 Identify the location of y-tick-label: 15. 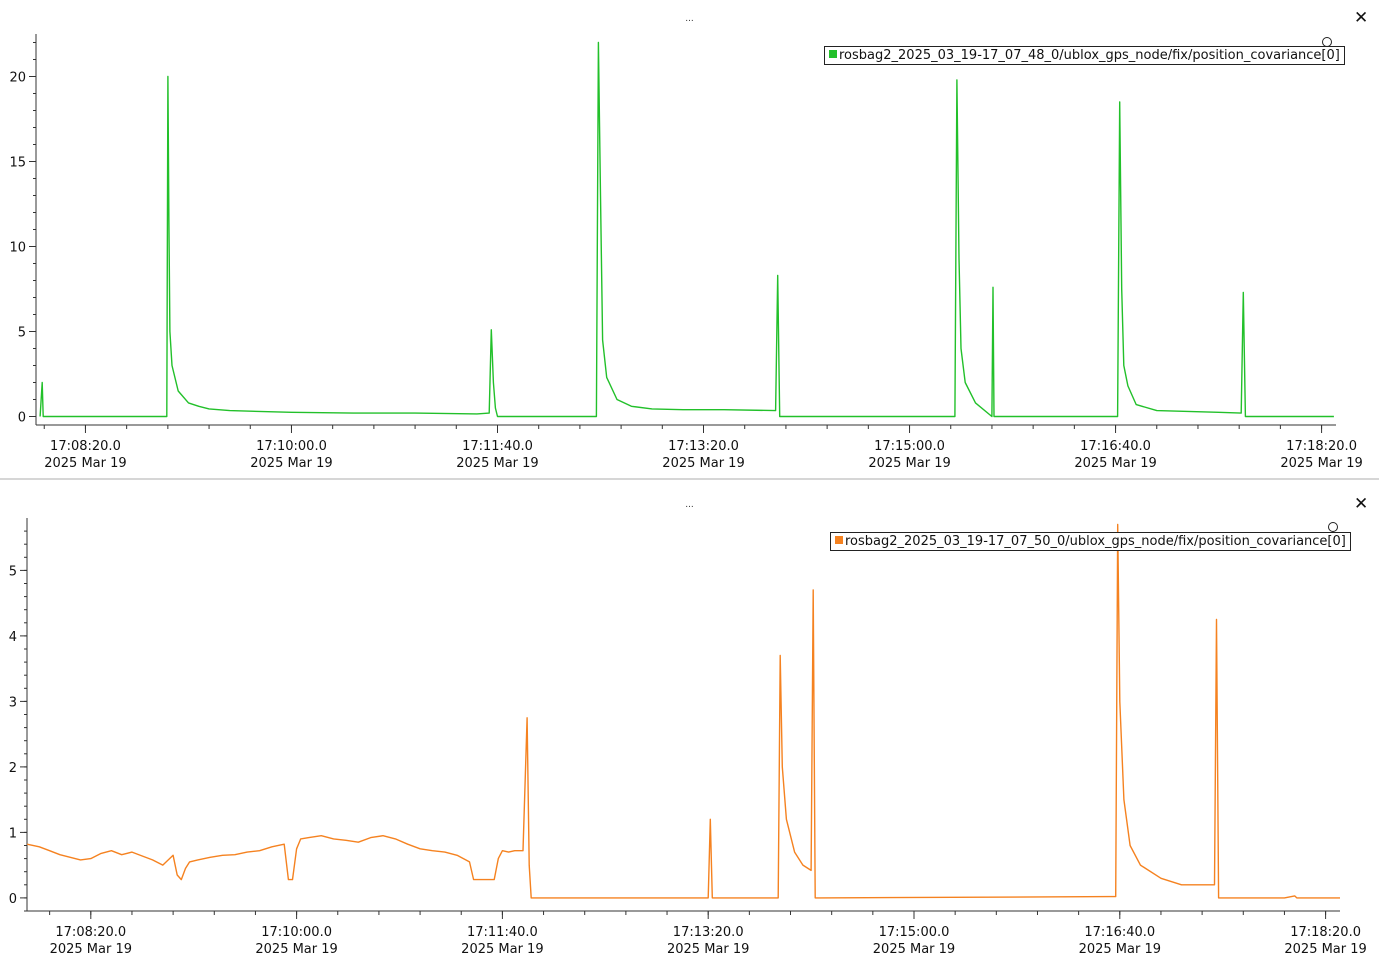
(17, 163).